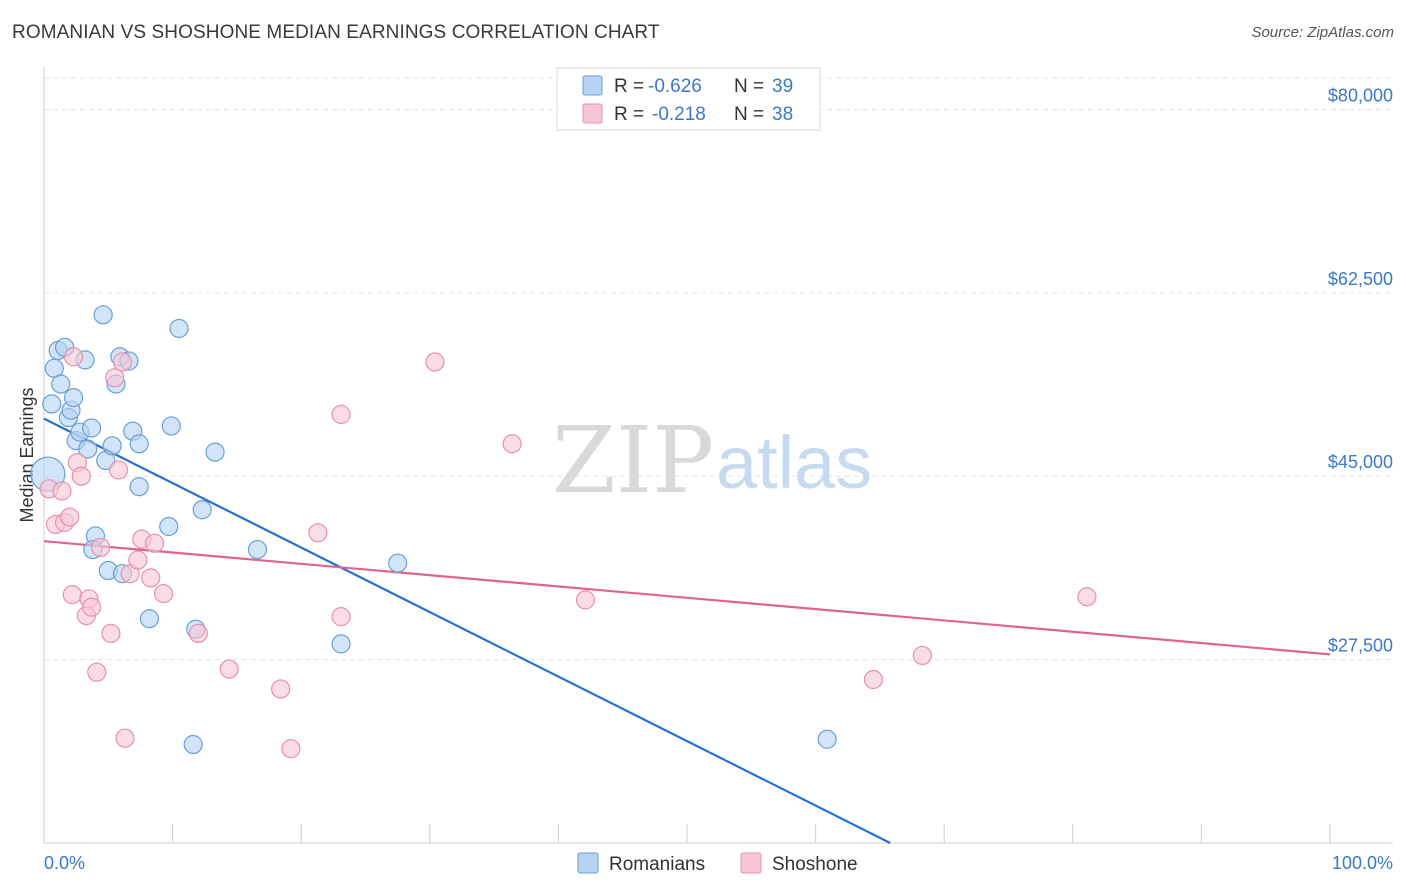  What do you see at coordinates (1360, 95) in the screenshot?
I see `y-tick-label: $80,000` at bounding box center [1360, 95].